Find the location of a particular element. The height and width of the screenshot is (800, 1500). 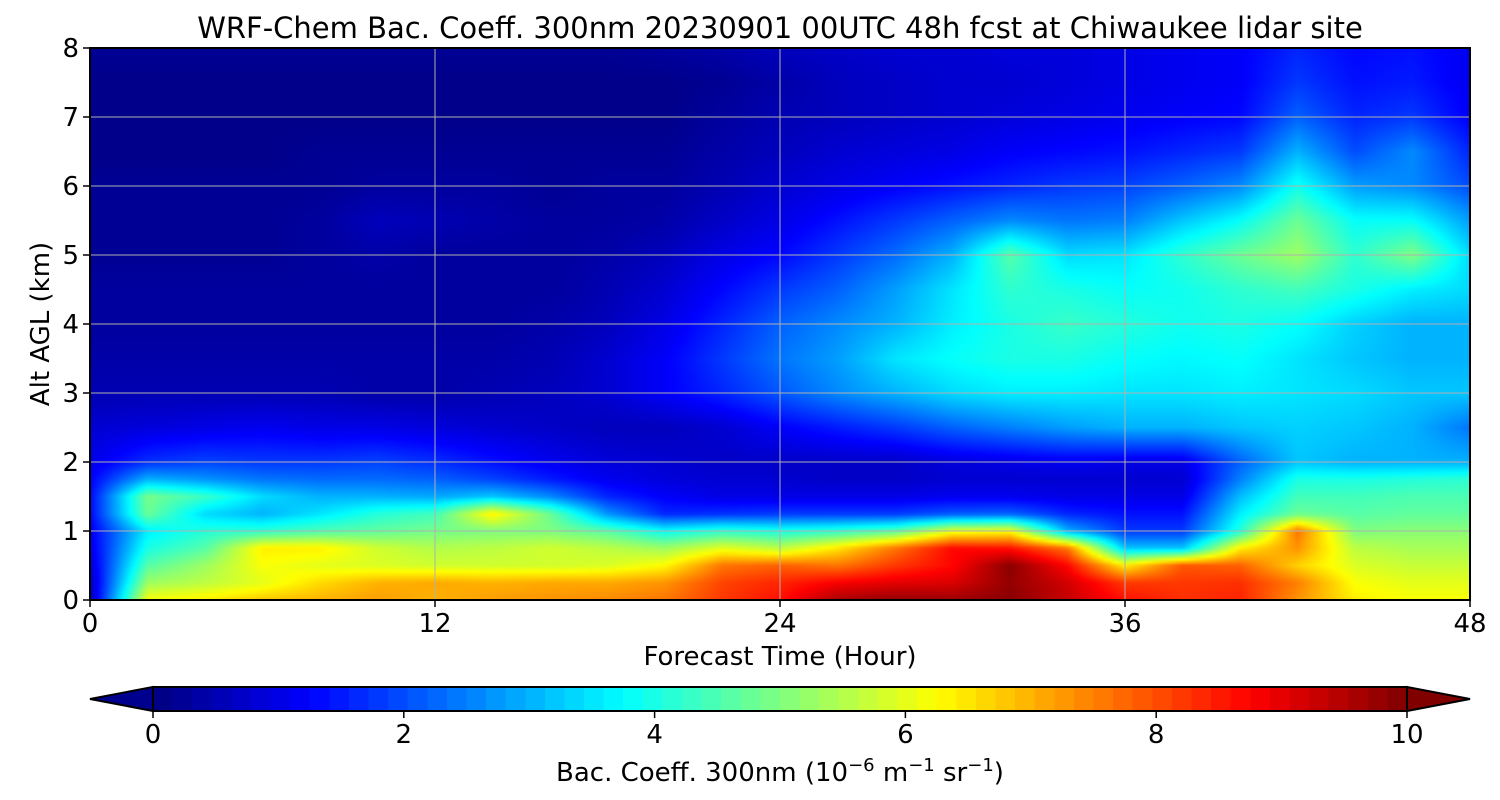

y-tick-label: 6 is located at coordinates (70, 187).